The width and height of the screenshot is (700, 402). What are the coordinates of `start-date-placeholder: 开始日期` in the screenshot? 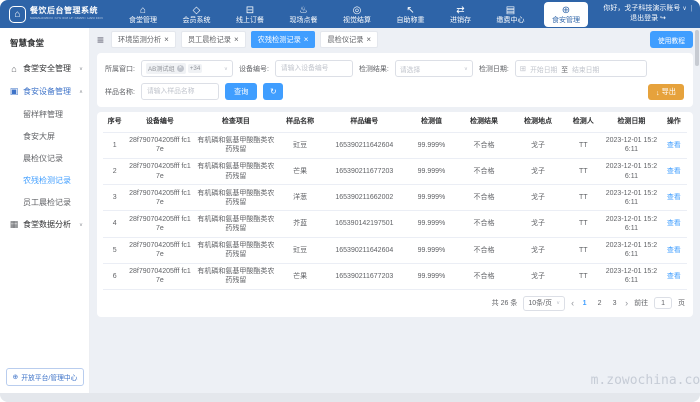 It's located at (544, 70).